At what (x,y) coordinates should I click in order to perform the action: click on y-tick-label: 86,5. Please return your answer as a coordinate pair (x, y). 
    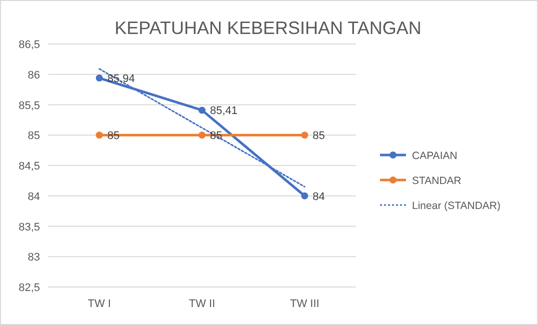
    Looking at the image, I should click on (29, 45).